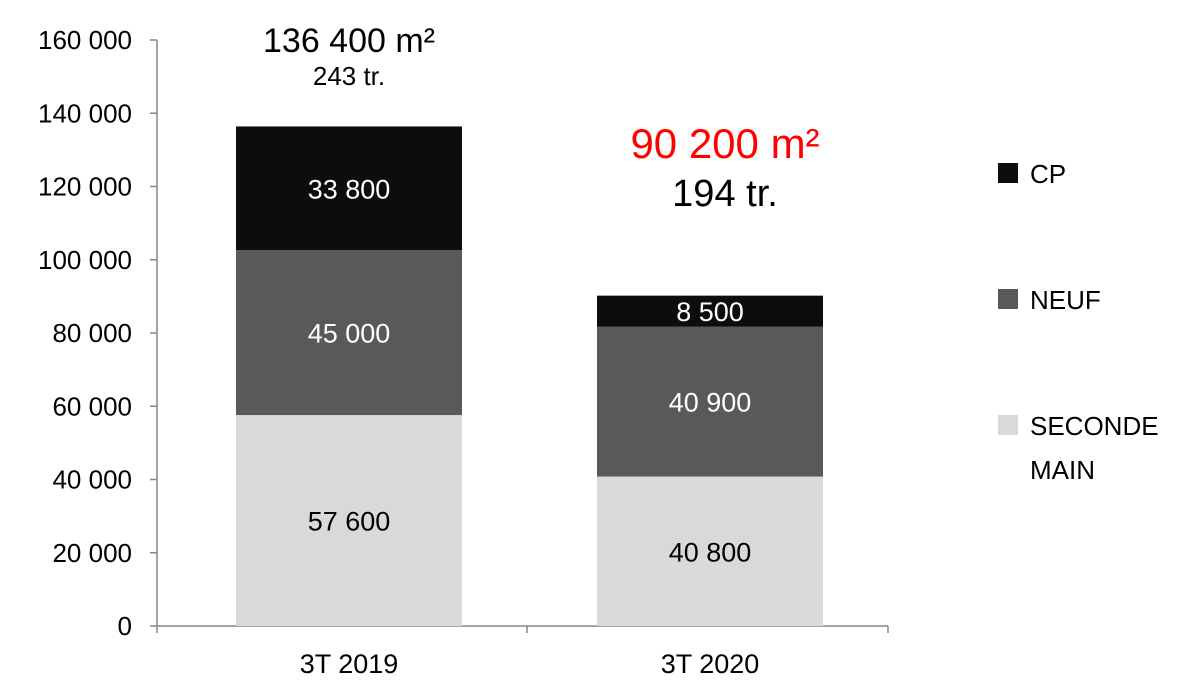 The width and height of the screenshot is (1177, 688). Describe the element at coordinates (710, 312) in the screenshot. I see `data-label: 8 500` at that location.